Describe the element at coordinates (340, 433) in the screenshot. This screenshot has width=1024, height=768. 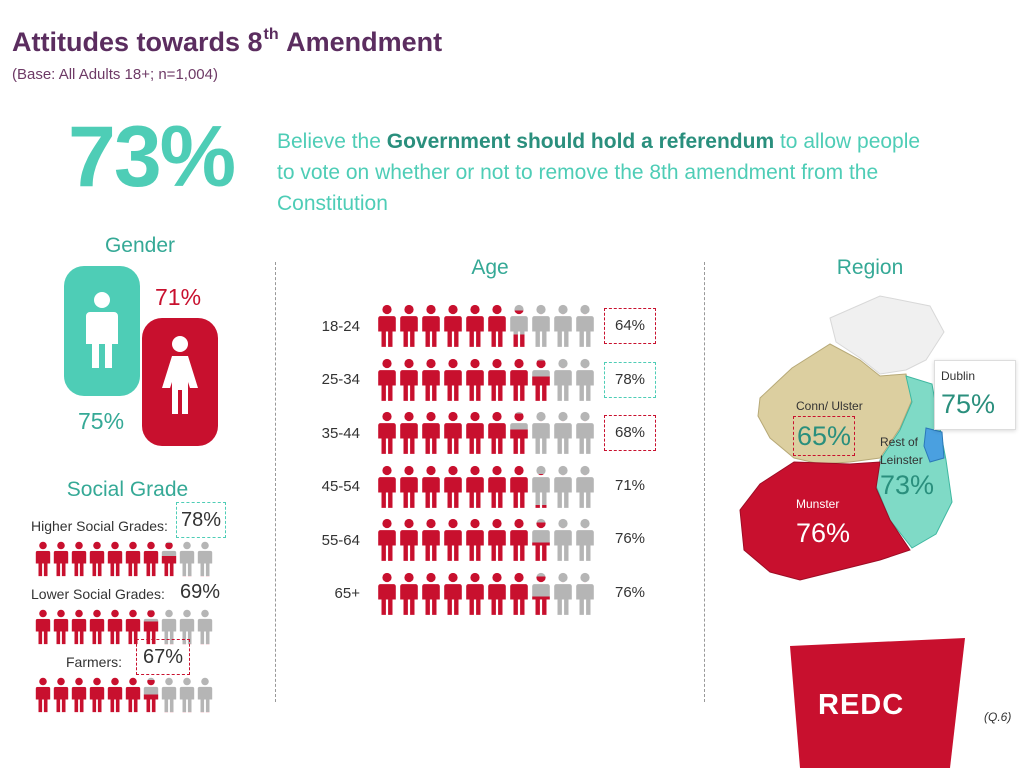
I see `age-row-label: 35-44` at that location.